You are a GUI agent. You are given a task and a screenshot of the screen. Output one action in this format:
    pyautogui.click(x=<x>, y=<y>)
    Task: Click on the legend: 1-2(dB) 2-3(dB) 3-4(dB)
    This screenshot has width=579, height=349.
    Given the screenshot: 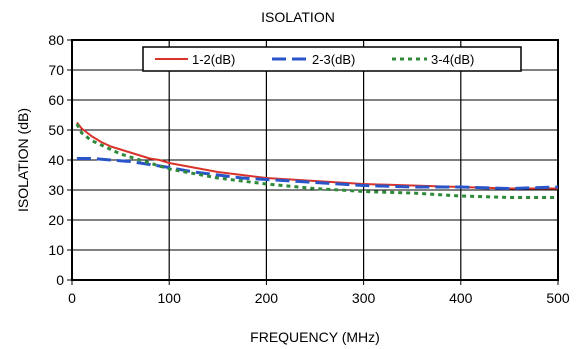 What is the action you would take?
    pyautogui.click(x=332, y=59)
    